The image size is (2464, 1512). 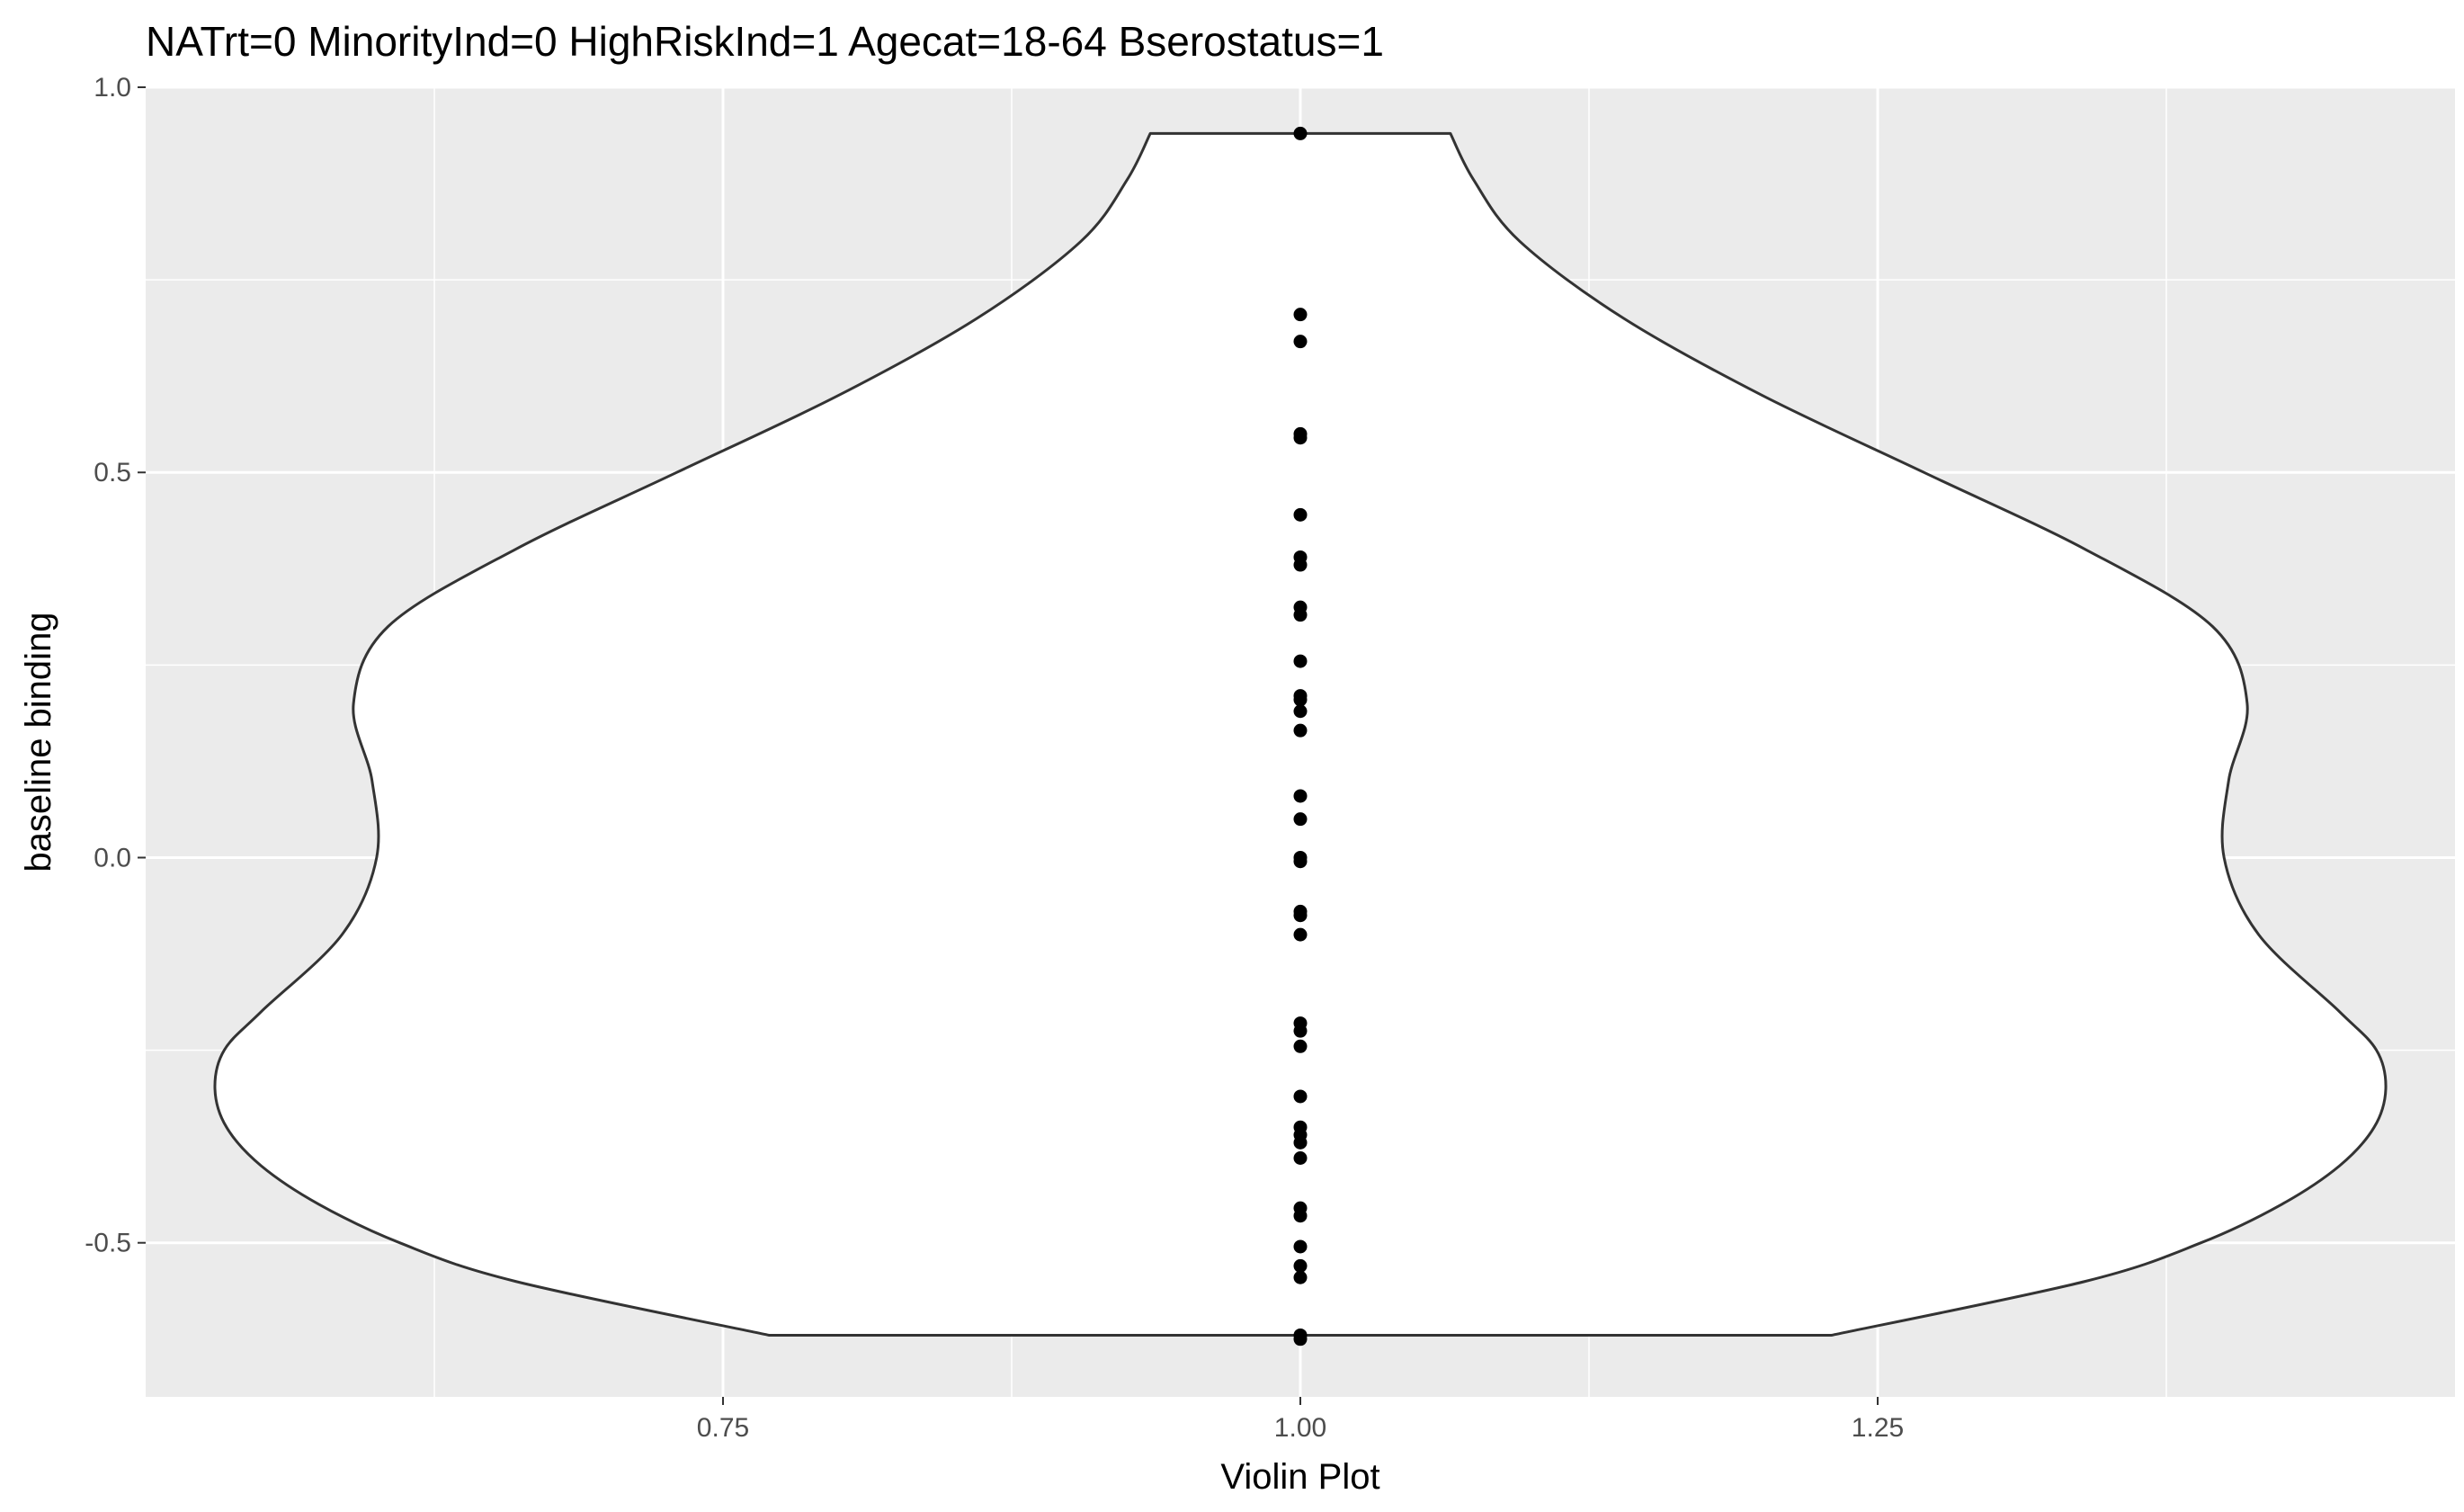 I want to click on x-axis-title: Violin Plot, so click(x=1299, y=1477).